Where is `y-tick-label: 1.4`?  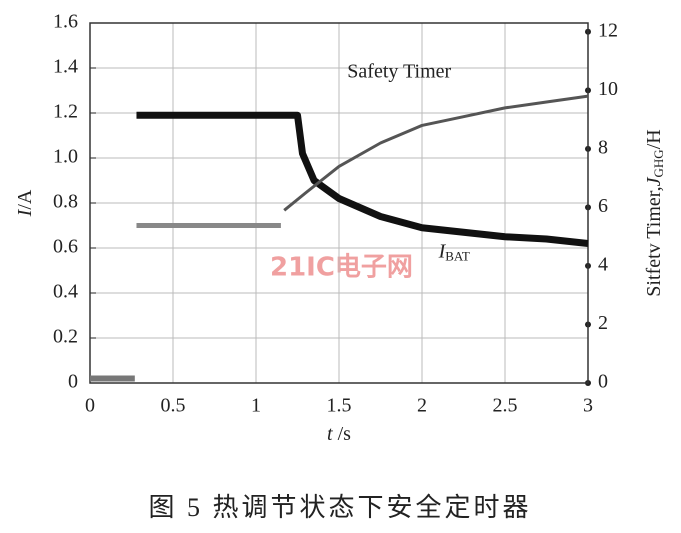 y-tick-label: 1.4 is located at coordinates (65, 67).